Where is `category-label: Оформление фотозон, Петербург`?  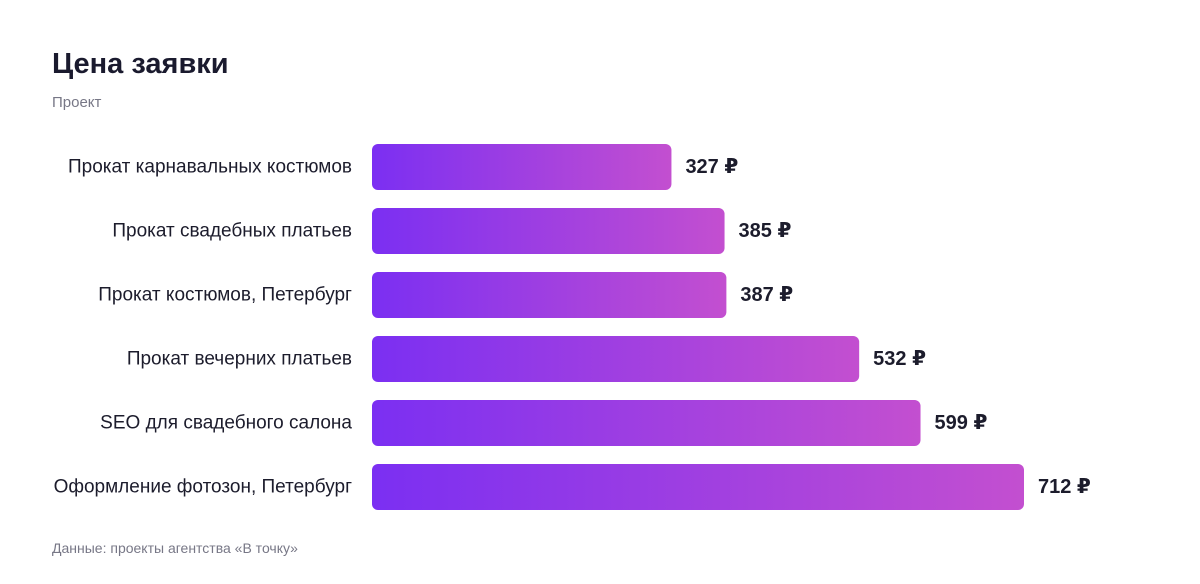
category-label: Оформление фотозон, Петербург is located at coordinates (203, 487).